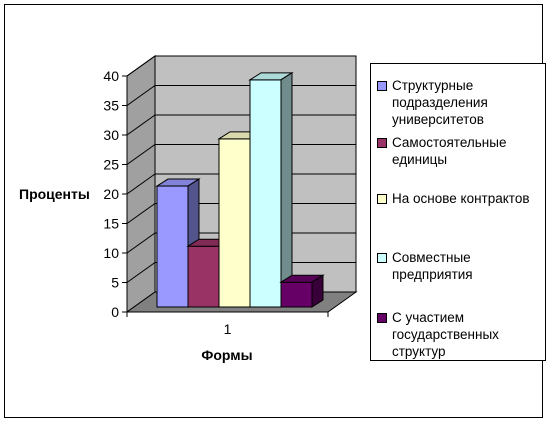  What do you see at coordinates (449, 151) in the screenshot?
I see `legend-label: Самостоятельные единицы` at bounding box center [449, 151].